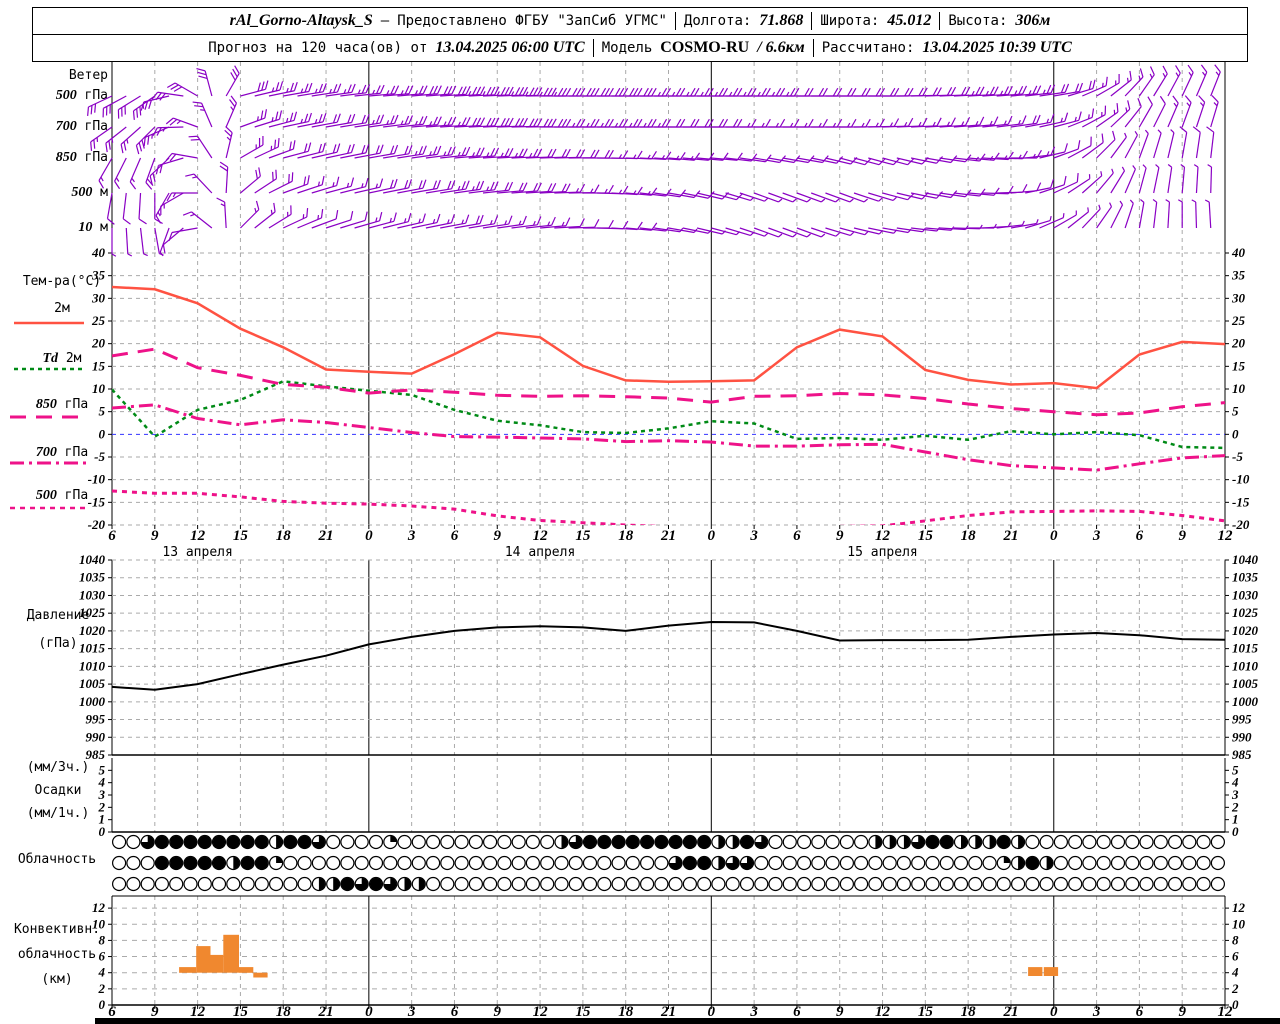 This screenshot has width=1280, height=1024. What do you see at coordinates (46, 452) in the screenshot?
I see `legend-em: 700` at bounding box center [46, 452].